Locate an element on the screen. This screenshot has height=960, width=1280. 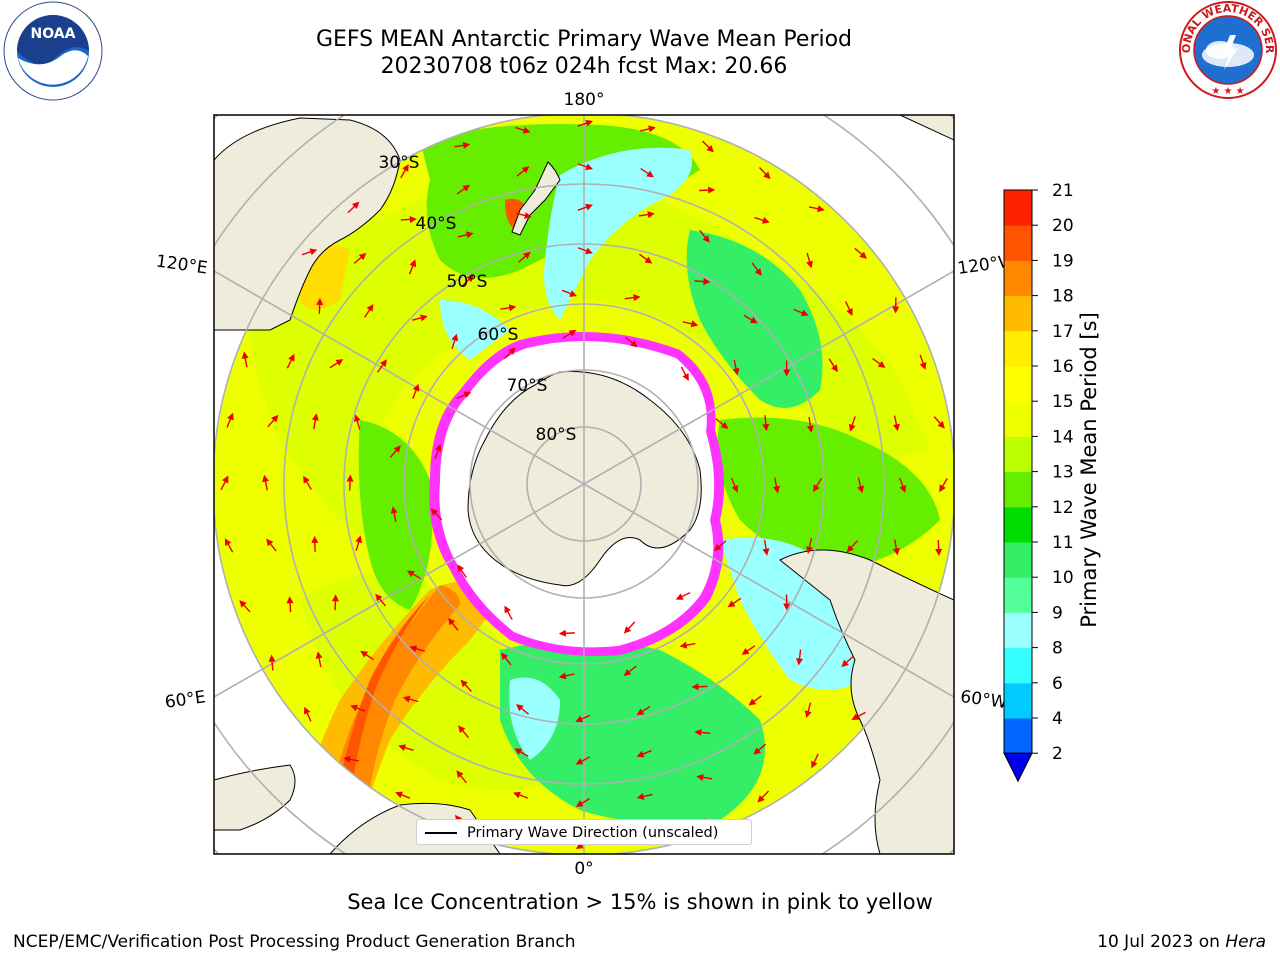
lon-label-120e: 120°E is located at coordinates (182, 265).